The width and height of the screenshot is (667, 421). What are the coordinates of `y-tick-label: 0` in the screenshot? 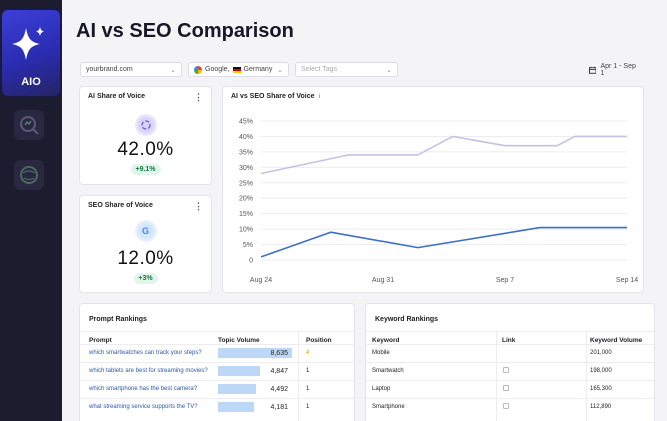 It's located at (251, 261).